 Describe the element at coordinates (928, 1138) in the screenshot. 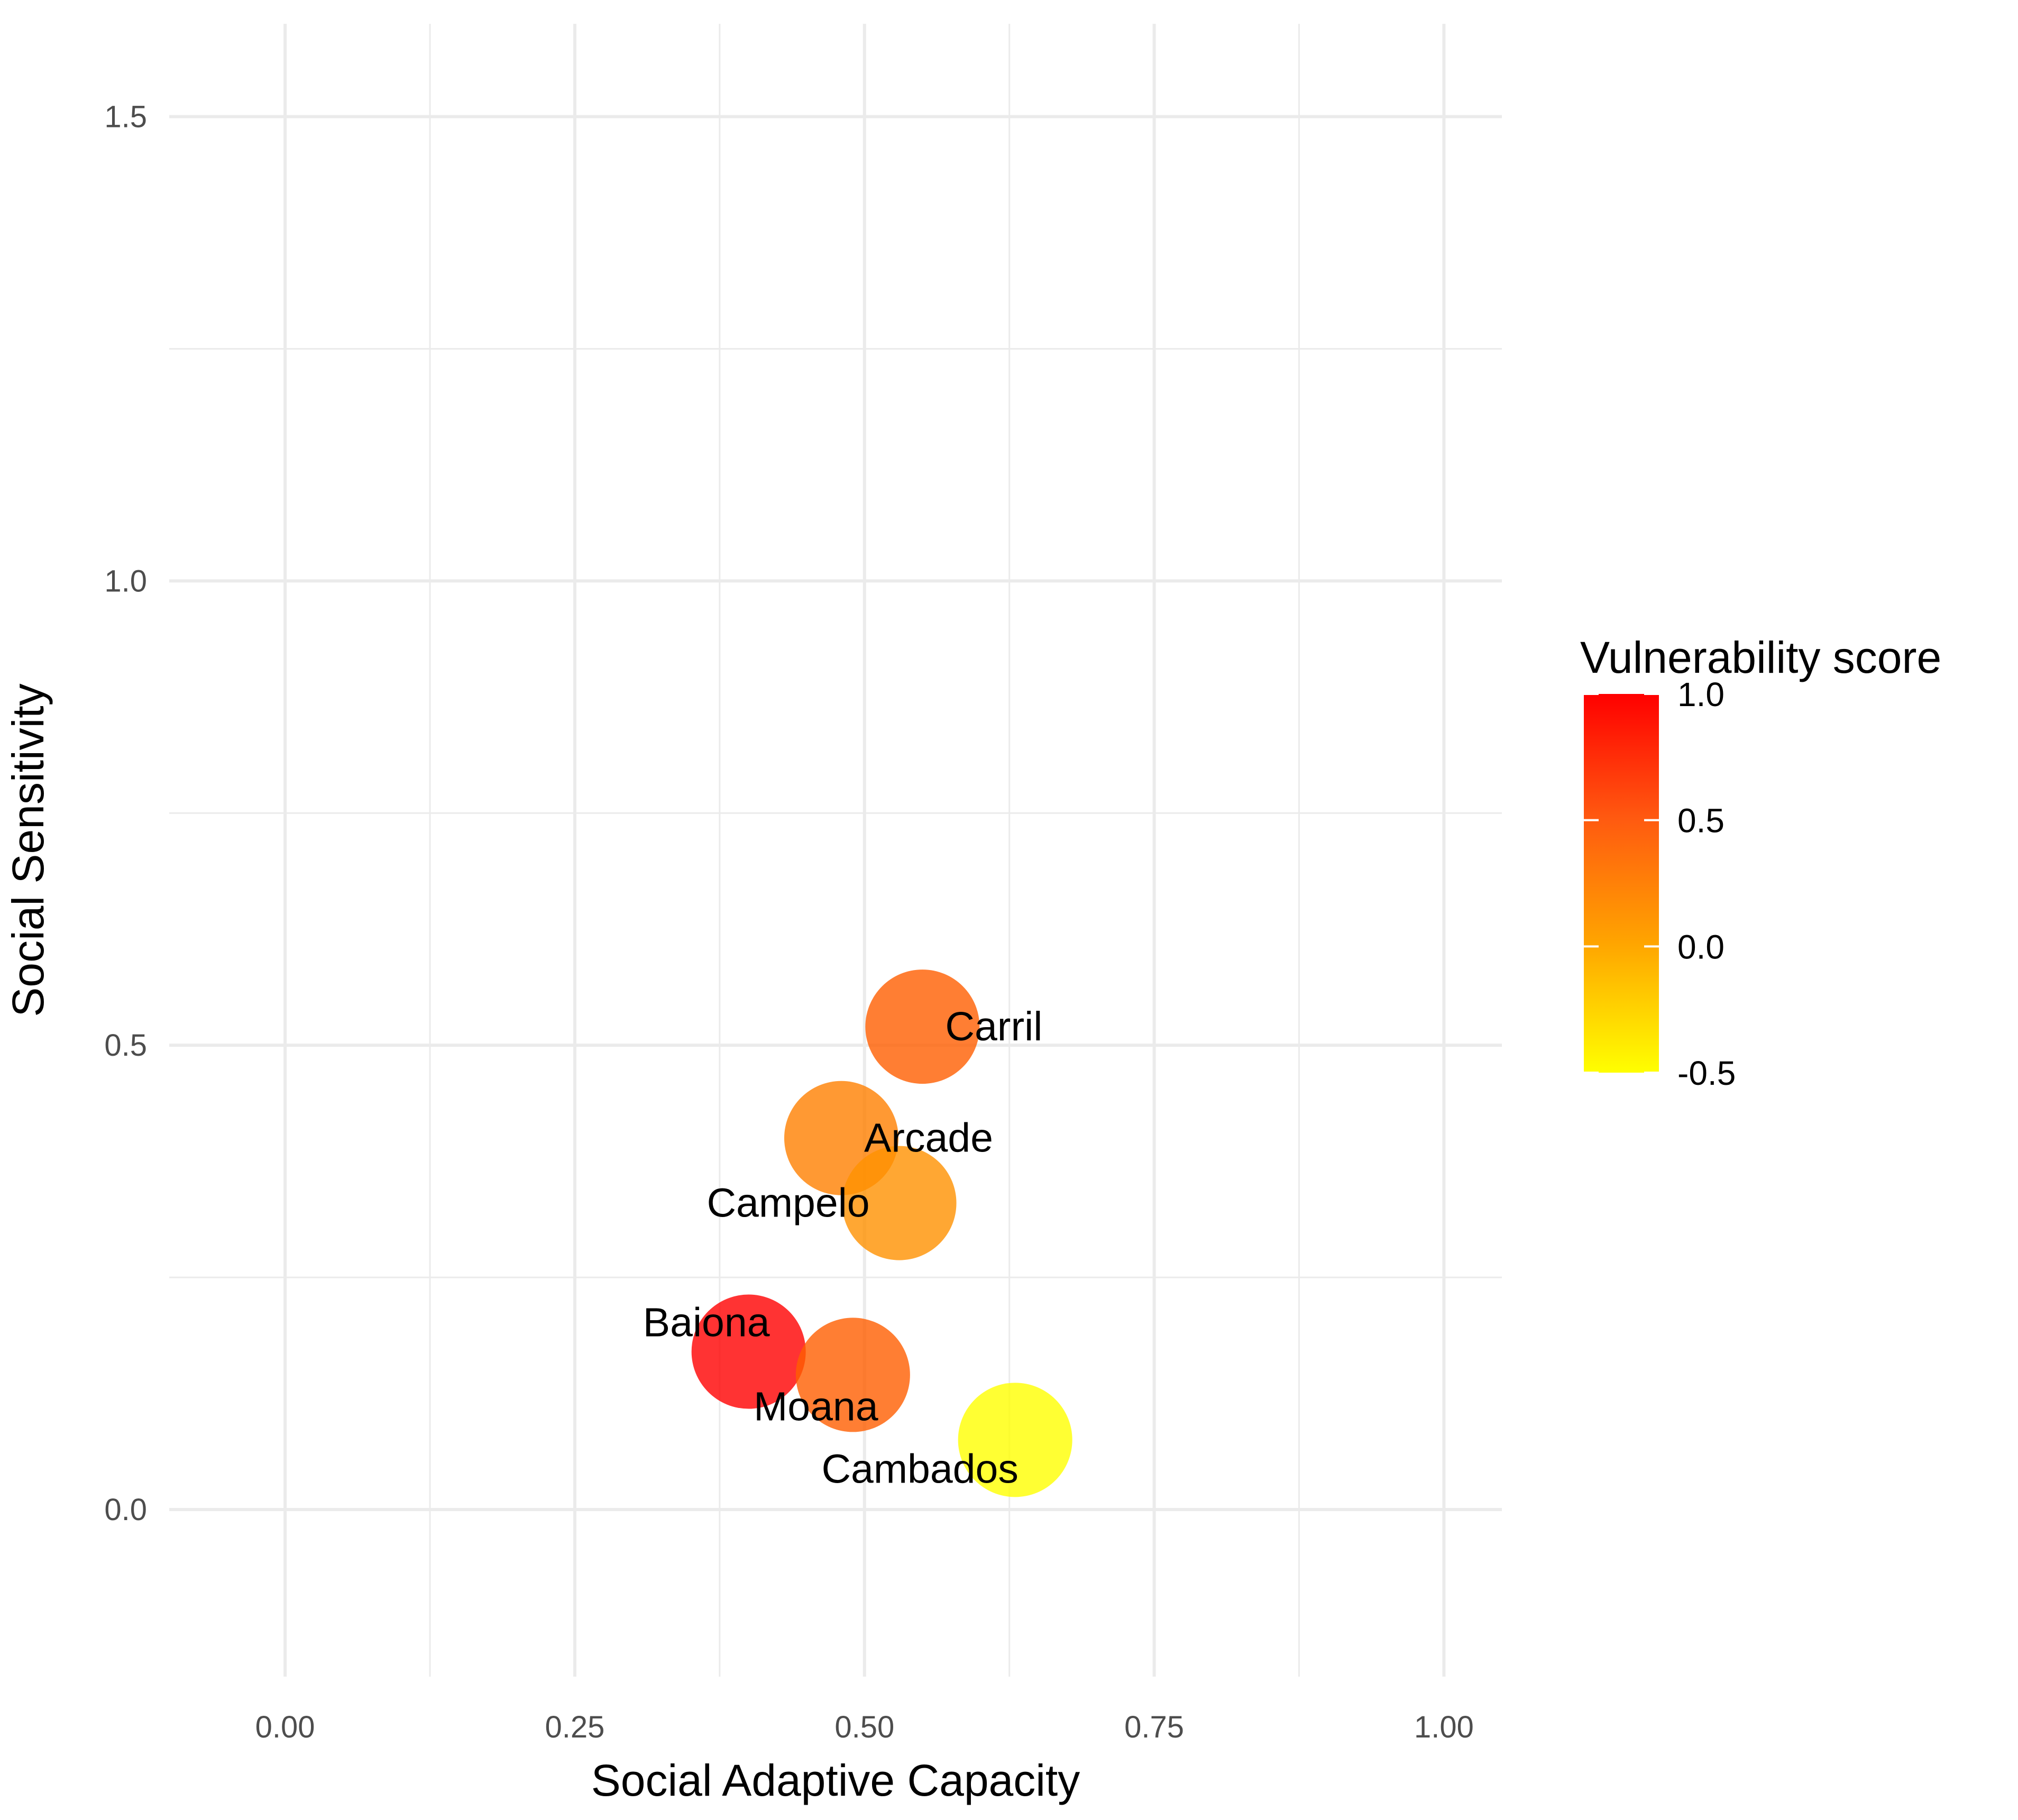

I see `point-label-arcade: Arcade` at that location.